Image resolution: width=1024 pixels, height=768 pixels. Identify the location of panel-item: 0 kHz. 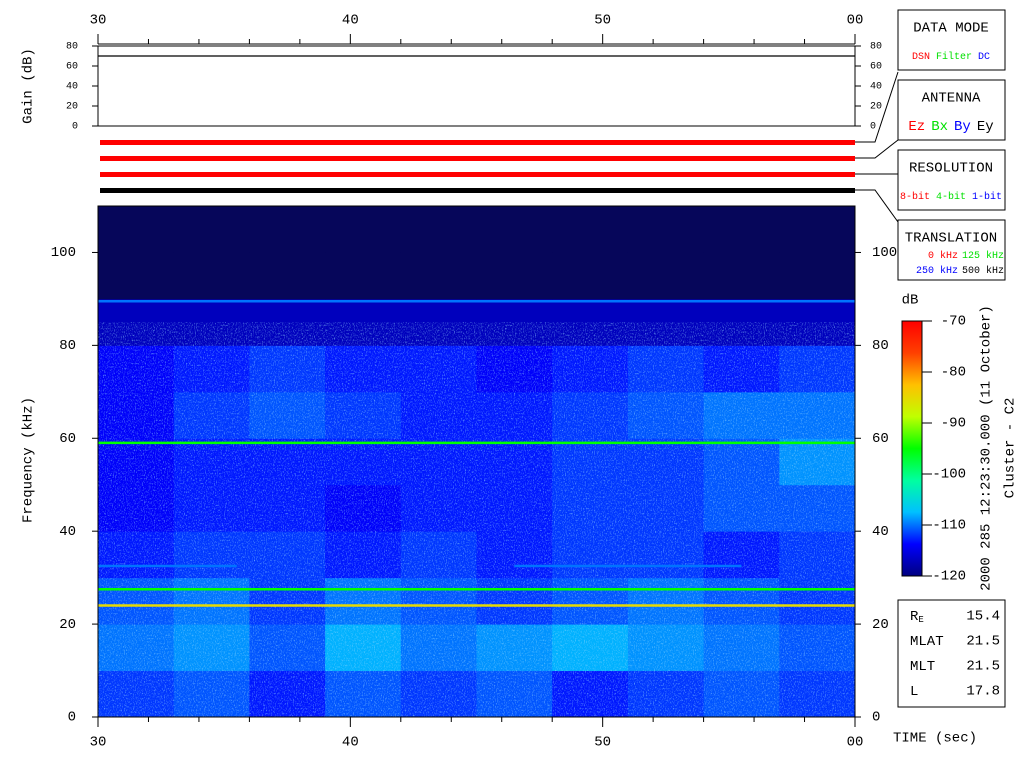
(943, 256).